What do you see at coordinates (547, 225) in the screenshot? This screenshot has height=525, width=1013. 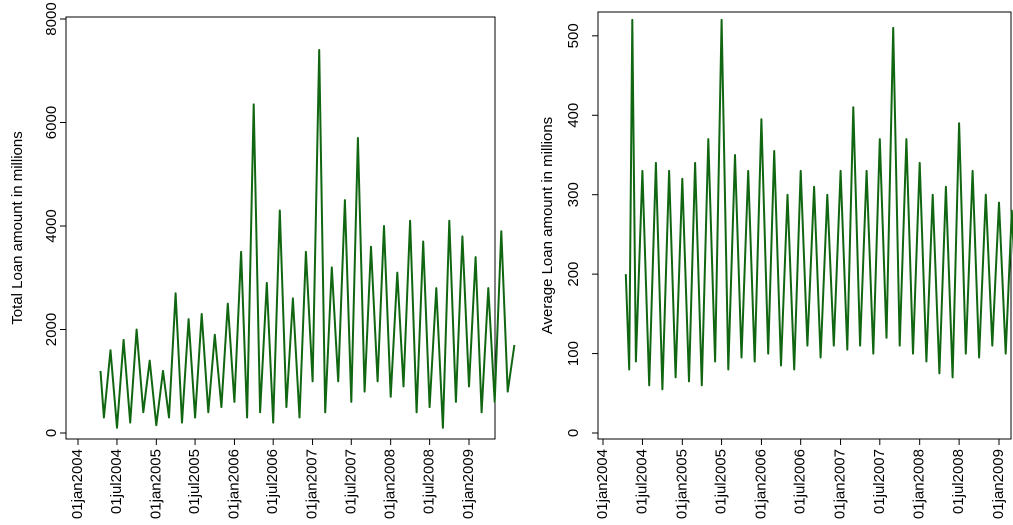 I see `y-axis-title: Average Loan amount in millions` at bounding box center [547, 225].